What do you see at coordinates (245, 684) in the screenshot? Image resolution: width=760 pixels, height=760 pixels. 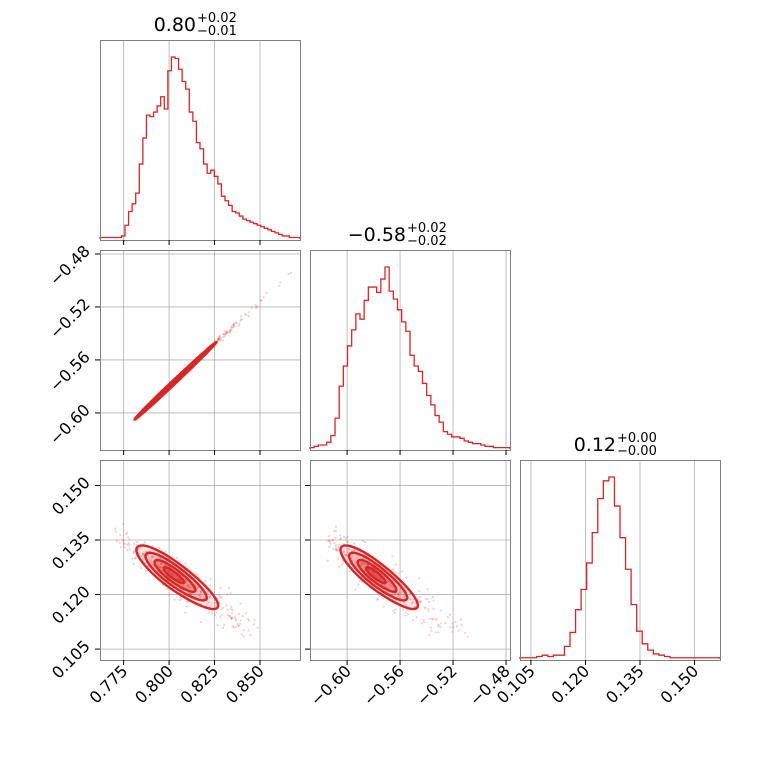 I see `x-tick-label: 0.850` at bounding box center [245, 684].